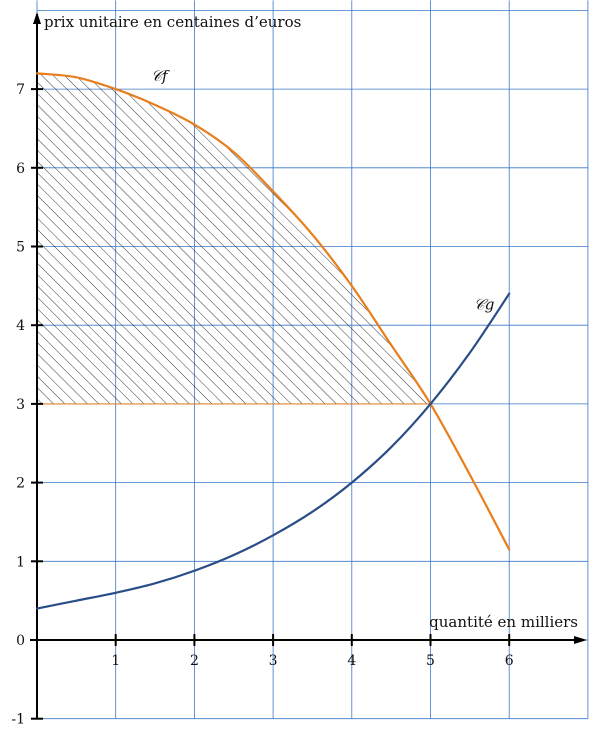 The height and width of the screenshot is (734, 596). Describe the element at coordinates (194, 661) in the screenshot. I see `x-tick-label: 2` at that location.